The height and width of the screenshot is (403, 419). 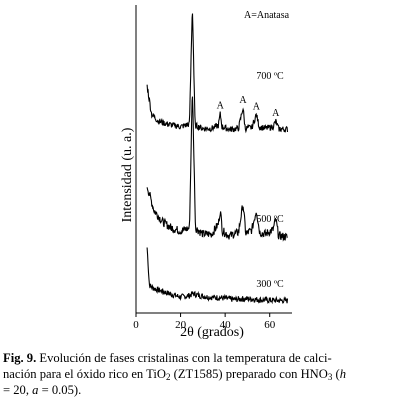 What do you see at coordinates (18, 390) in the screenshot?
I see `caption-text-5: = 20,` at bounding box center [18, 390].